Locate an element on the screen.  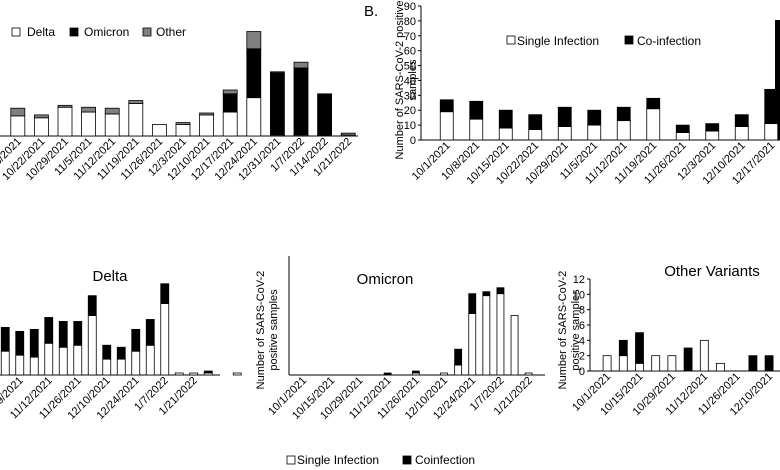
panelB-y-tick-label: 90 is located at coordinates (410, 7).